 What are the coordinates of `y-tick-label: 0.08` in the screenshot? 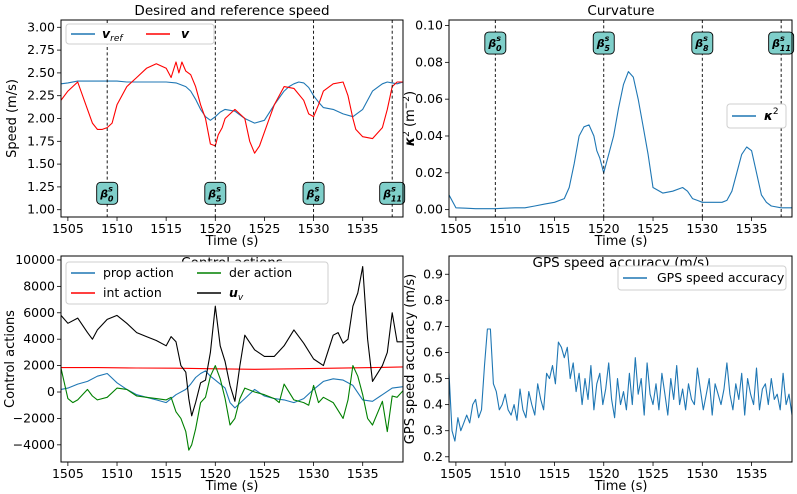 It's located at (429, 61).